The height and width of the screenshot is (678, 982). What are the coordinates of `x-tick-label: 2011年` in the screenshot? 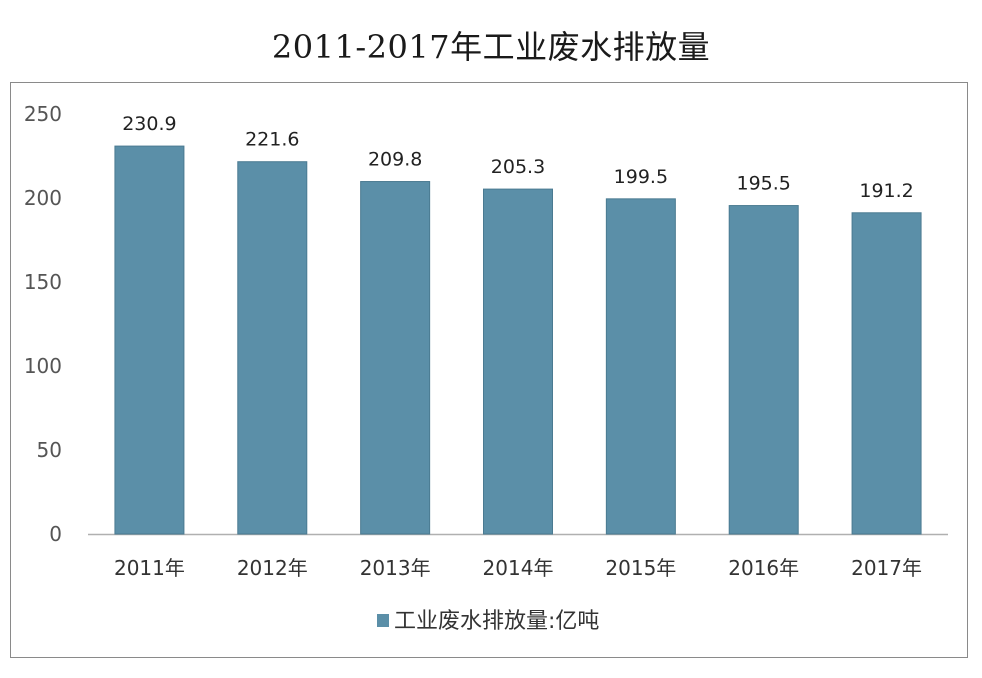 It's located at (149, 568).